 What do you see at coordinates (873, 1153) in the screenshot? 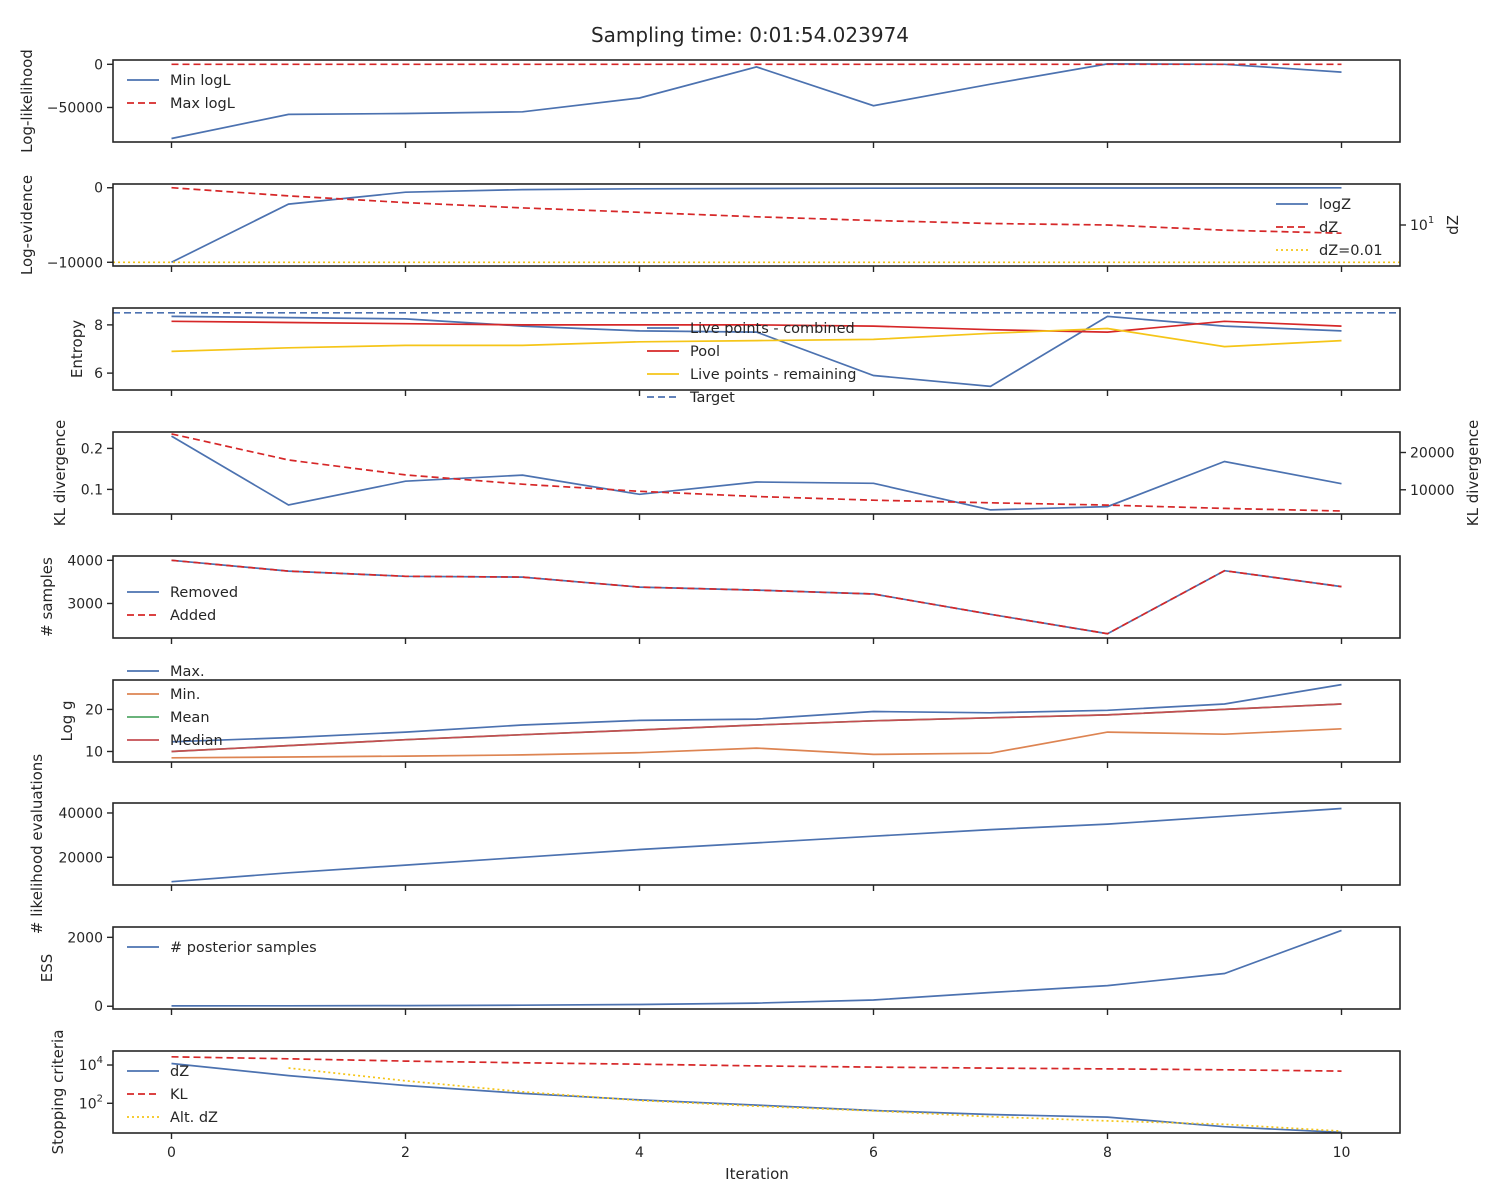
I see `x-tick-label: 6` at bounding box center [873, 1153].